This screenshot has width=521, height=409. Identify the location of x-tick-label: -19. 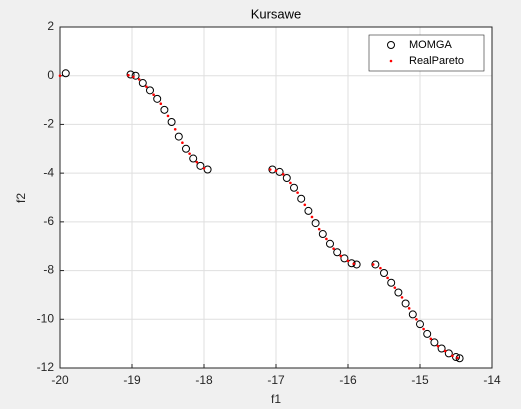
(132, 380).